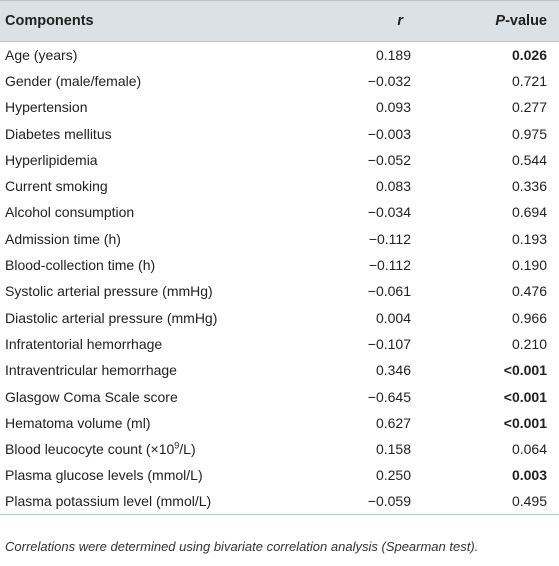 This screenshot has height=566, width=559. What do you see at coordinates (51, 159) in the screenshot?
I see `row-label: Hyperlipidemia` at bounding box center [51, 159].